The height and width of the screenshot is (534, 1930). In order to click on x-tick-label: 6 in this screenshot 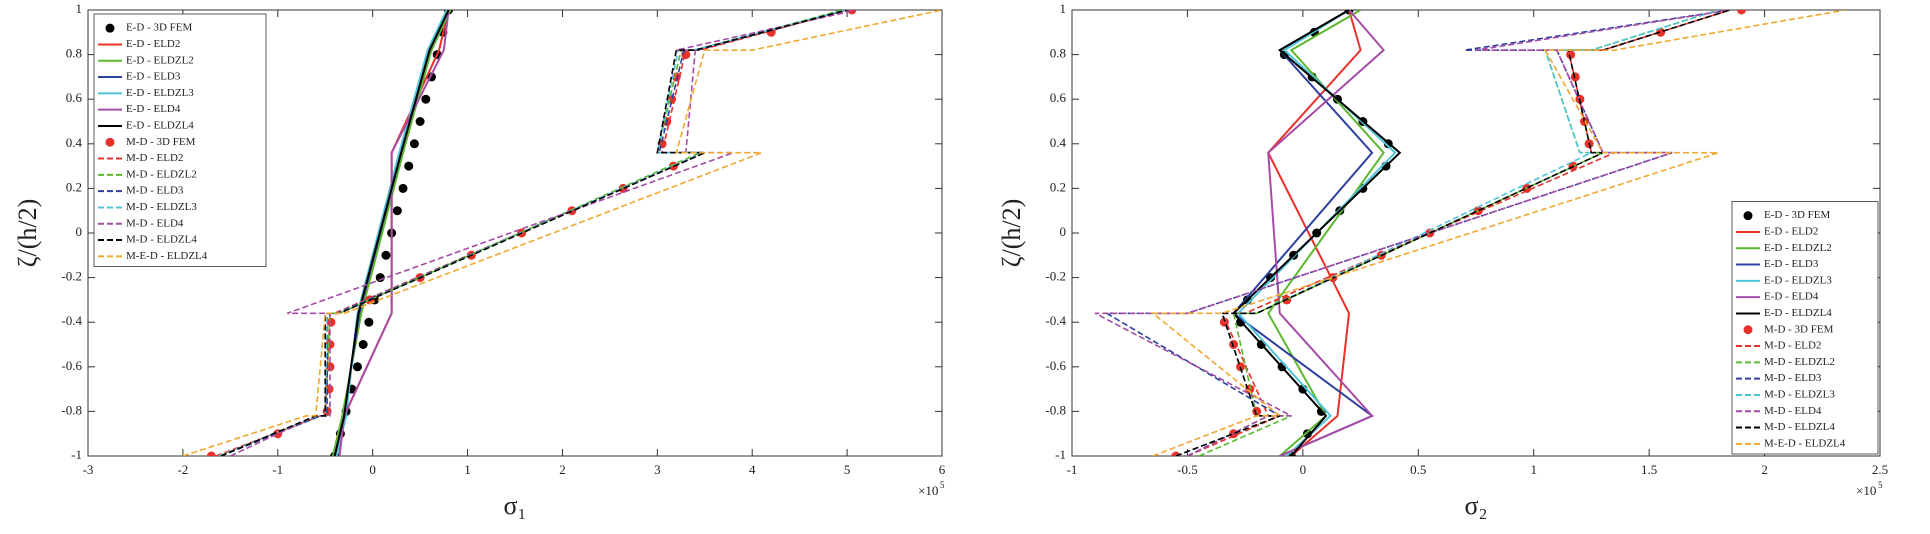, I will do `click(942, 469)`.